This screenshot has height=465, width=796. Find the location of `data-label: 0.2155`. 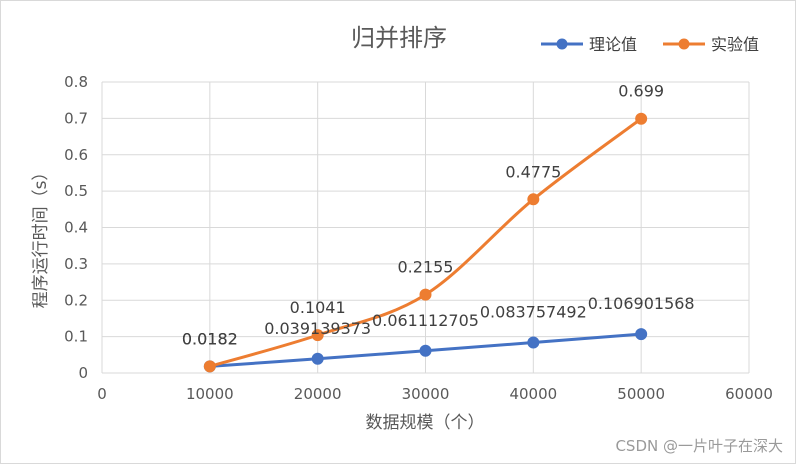

data-label: 0.2155 is located at coordinates (426, 267).